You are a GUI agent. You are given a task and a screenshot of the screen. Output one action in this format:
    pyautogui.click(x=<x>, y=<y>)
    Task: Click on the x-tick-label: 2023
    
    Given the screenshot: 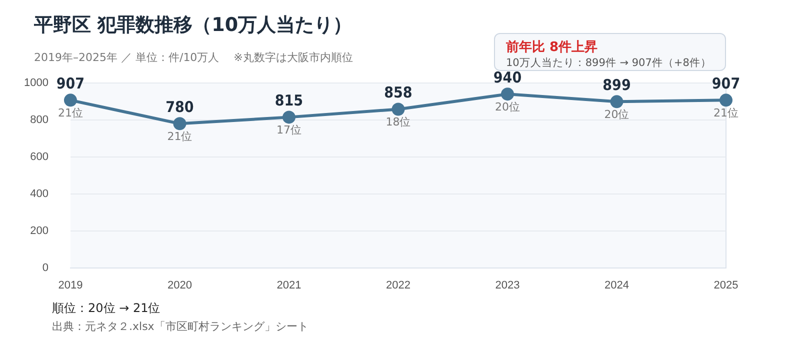 What is the action you would take?
    pyautogui.click(x=507, y=285)
    